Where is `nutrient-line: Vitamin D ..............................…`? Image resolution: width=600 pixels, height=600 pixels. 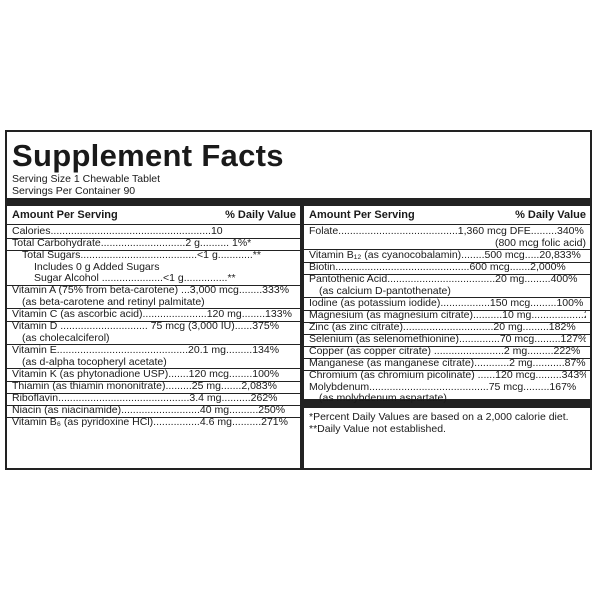 nutrient-line: Vitamin D ..............................… is located at coordinates (146, 326).